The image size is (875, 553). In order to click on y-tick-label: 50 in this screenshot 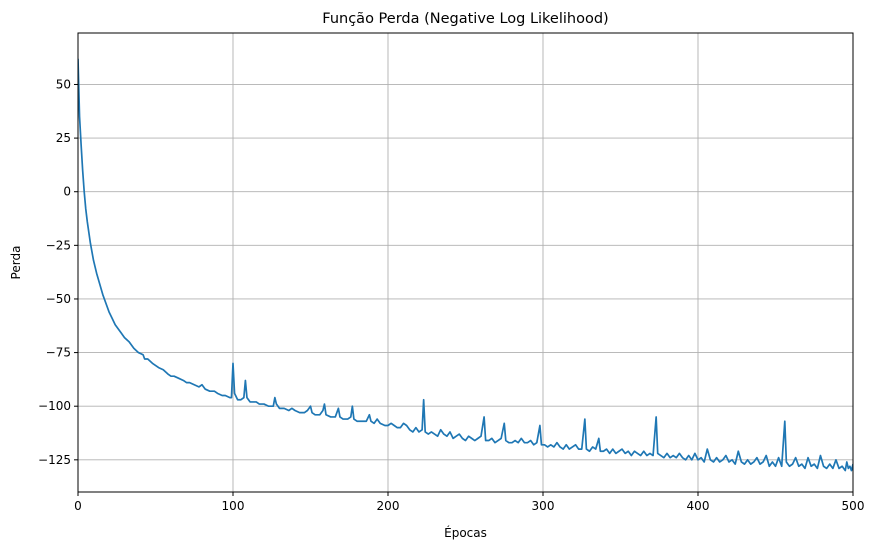, I will do `click(63, 84)`.